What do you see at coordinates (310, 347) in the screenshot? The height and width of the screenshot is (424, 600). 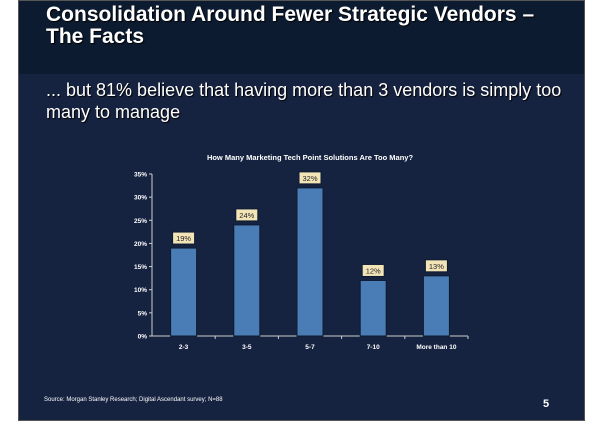 I see `x-tick-label: 5-7` at bounding box center [310, 347].